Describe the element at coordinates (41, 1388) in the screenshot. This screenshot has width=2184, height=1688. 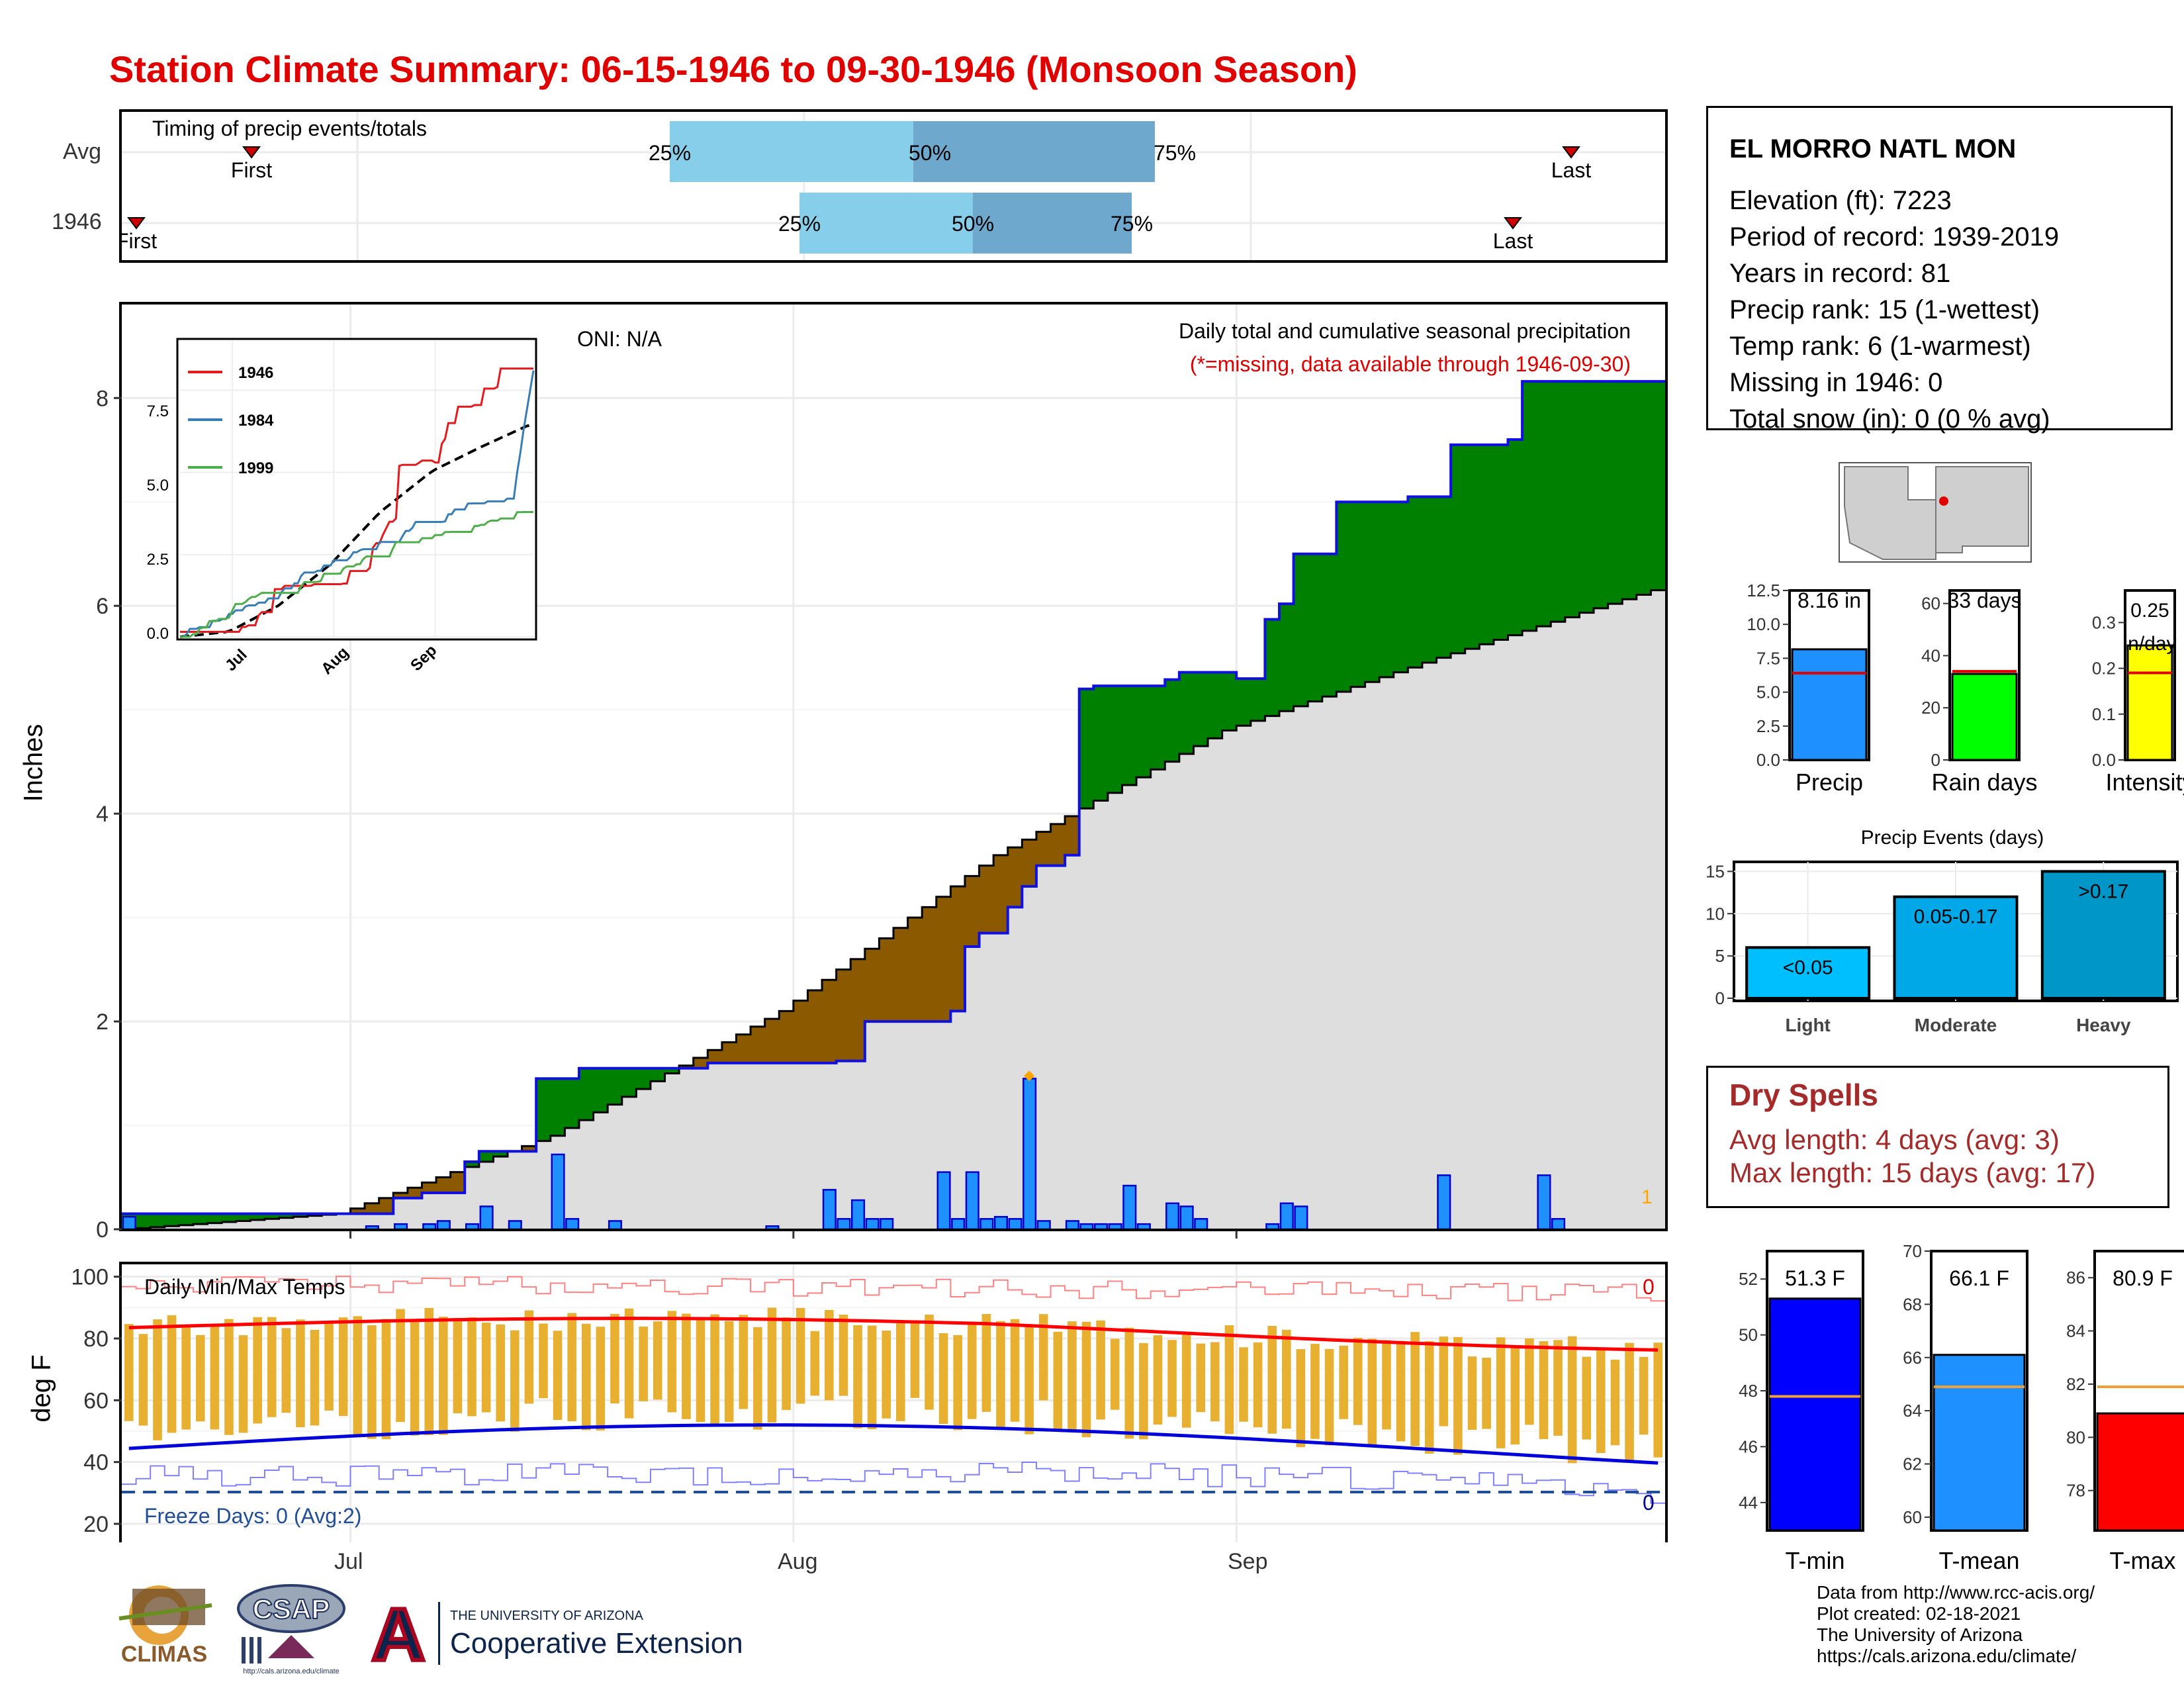
I see `temp-ylabel: deg F` at that location.